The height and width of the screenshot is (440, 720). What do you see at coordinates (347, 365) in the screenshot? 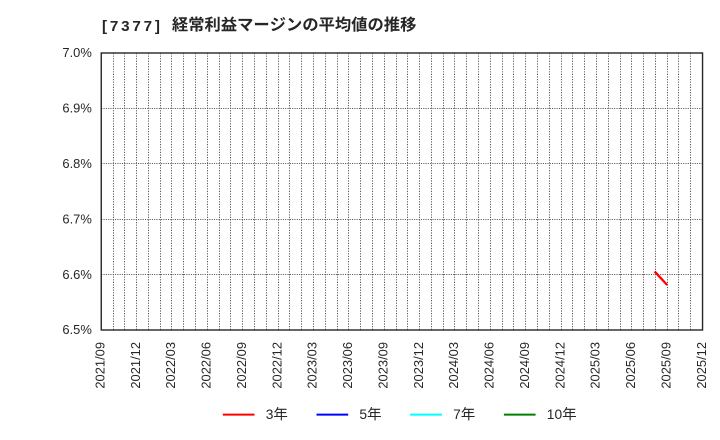
I see `svg-text: 2023/06` at bounding box center [347, 365].